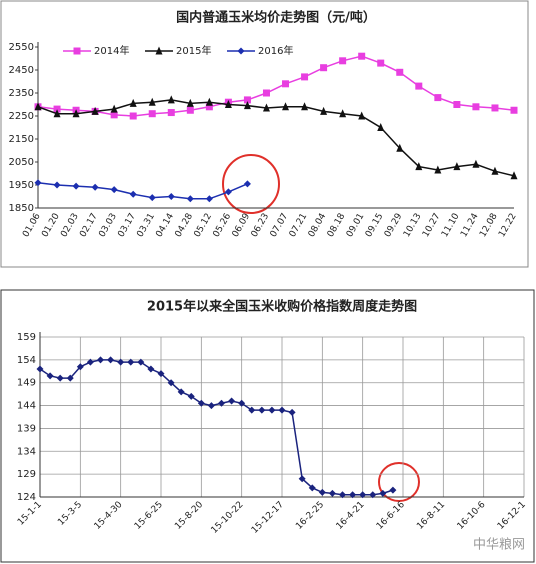  What do you see at coordinates (21, 116) in the screenshot?
I see `y-tick-label: 2250` at bounding box center [21, 116].